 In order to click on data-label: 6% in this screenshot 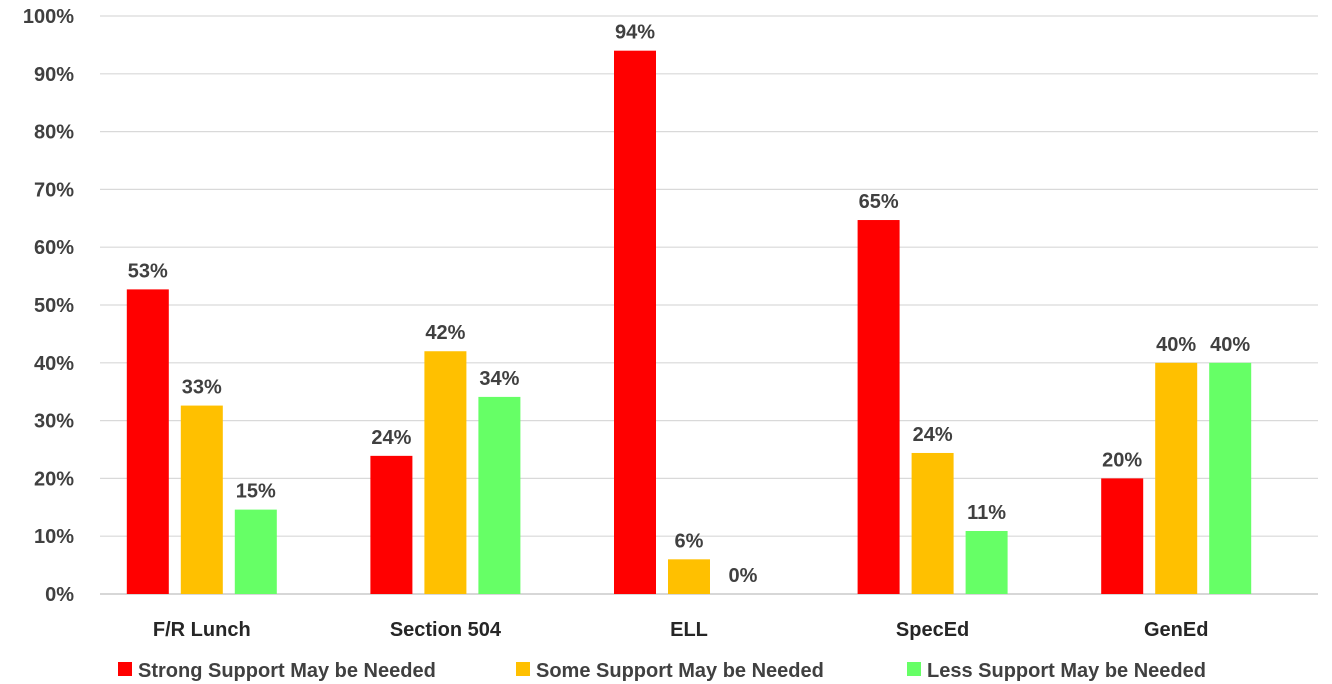, I will do `click(689, 541)`.